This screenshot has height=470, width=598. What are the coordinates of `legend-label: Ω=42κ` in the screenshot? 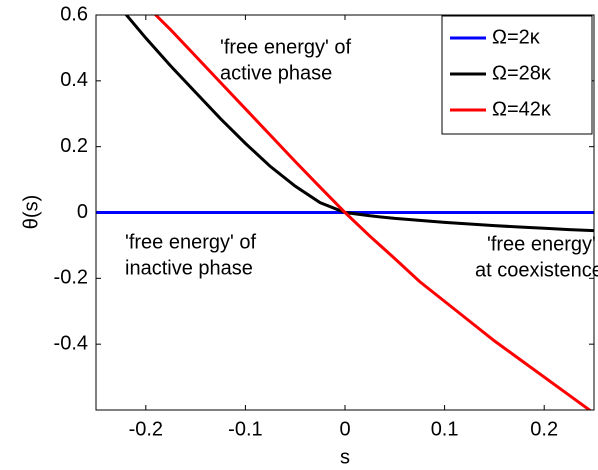 It's located at (522, 109).